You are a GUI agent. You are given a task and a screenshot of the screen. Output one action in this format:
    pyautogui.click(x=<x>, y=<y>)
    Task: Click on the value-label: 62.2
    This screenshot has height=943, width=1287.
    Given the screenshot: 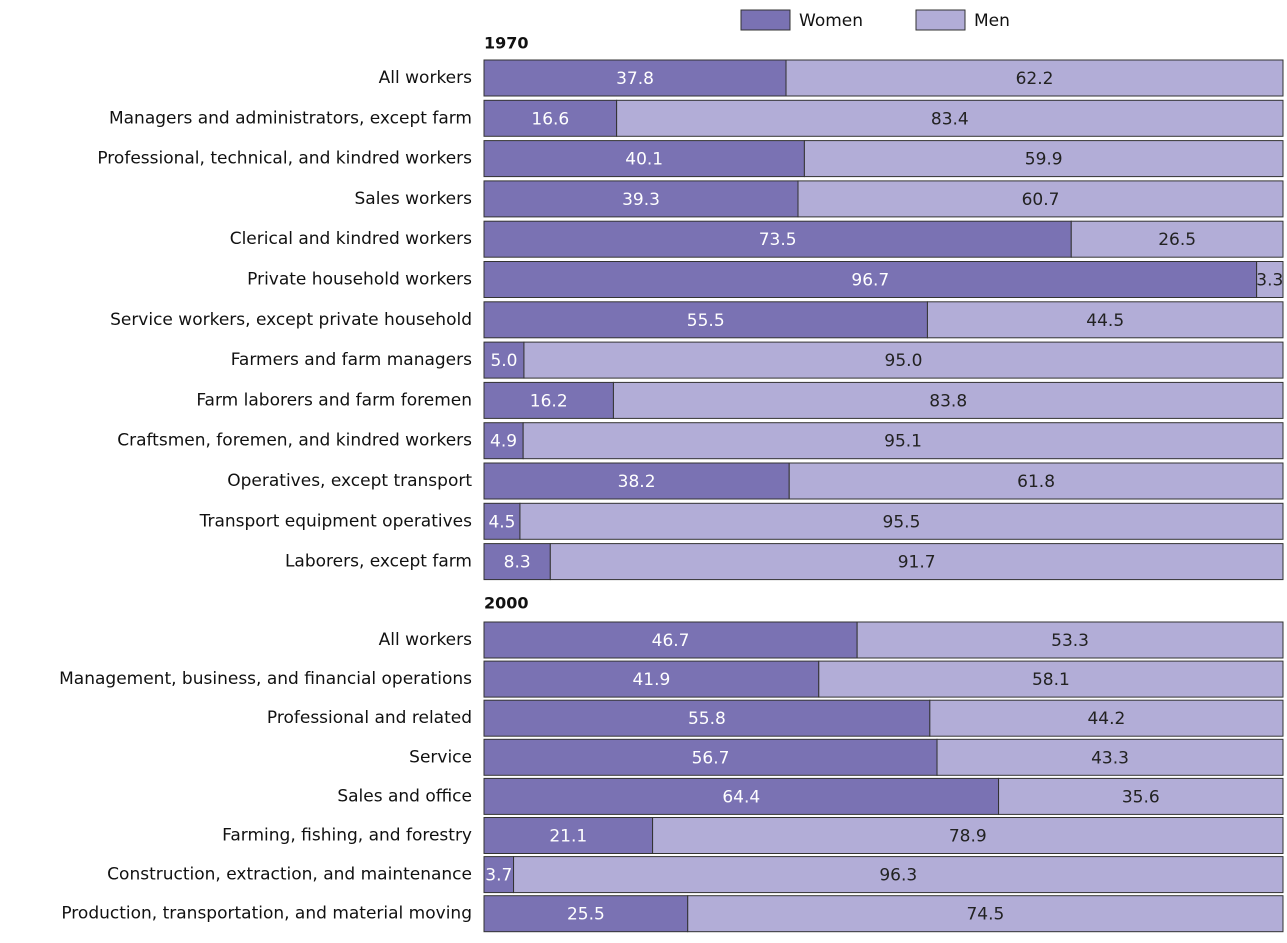 What is the action you would take?
    pyautogui.click(x=1035, y=79)
    